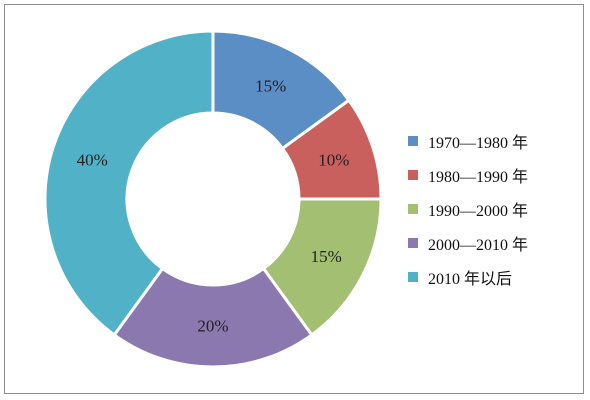 Image resolution: width=590 pixels, height=400 pixels. I want to click on legend-label: 1970—1980 年, so click(478, 143).